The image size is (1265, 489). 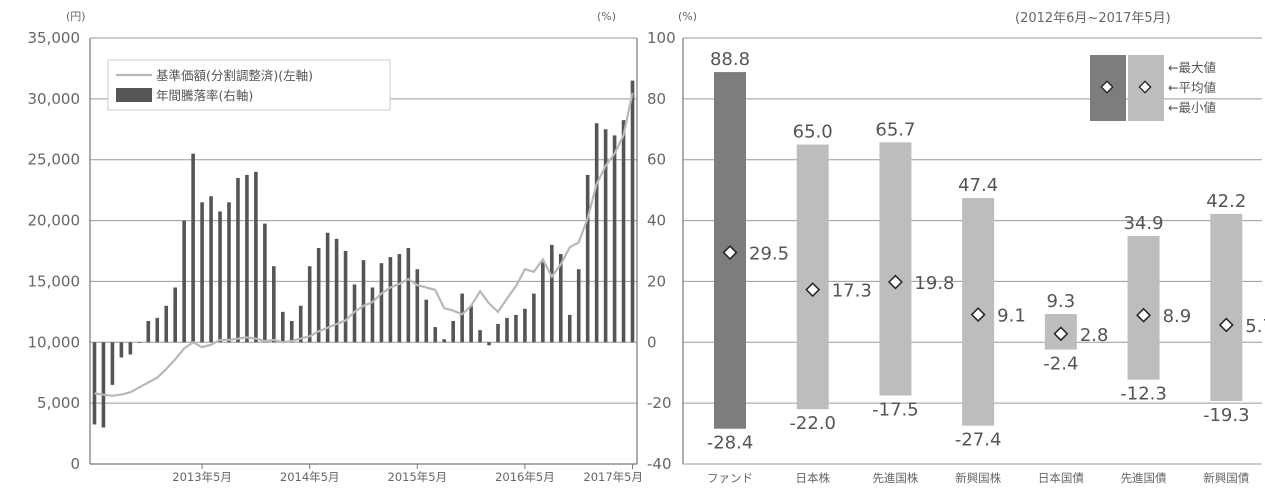 What do you see at coordinates (730, 478) in the screenshot?
I see `category-label: ファンド` at bounding box center [730, 478].